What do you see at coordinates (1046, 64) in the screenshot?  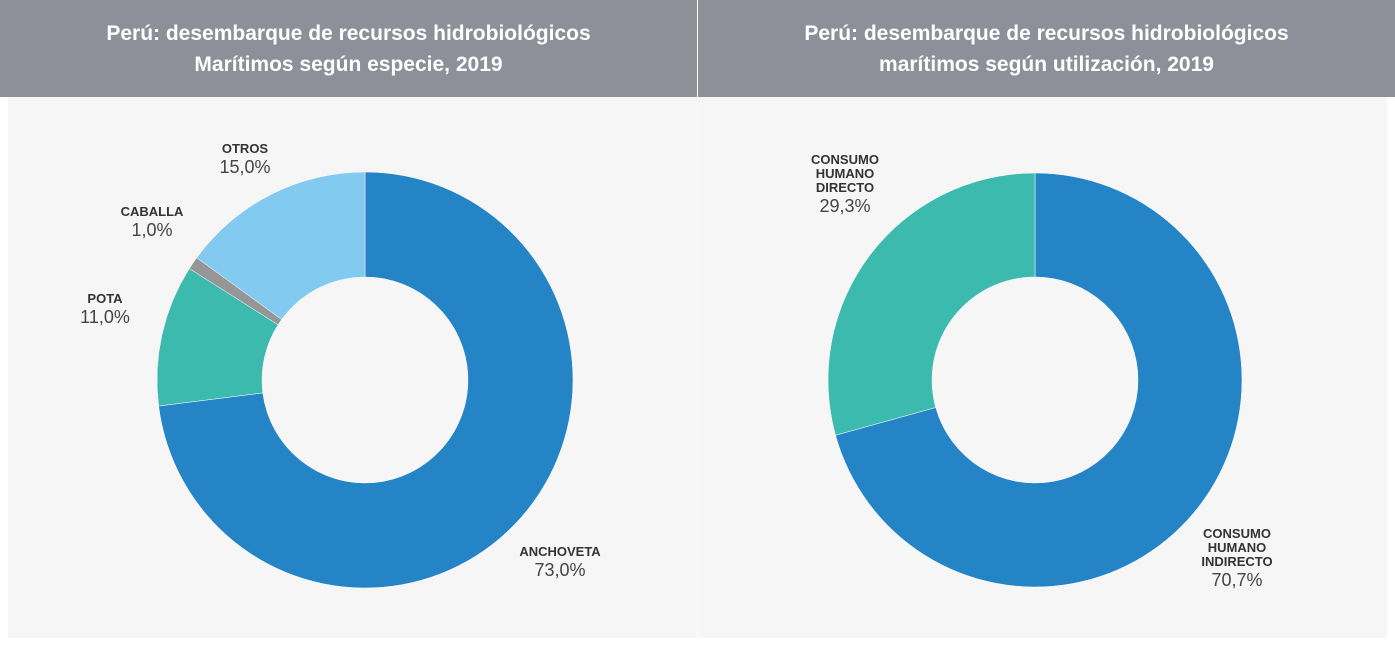 I see `title-line: marítimos según utilización, 2019` at bounding box center [1046, 64].